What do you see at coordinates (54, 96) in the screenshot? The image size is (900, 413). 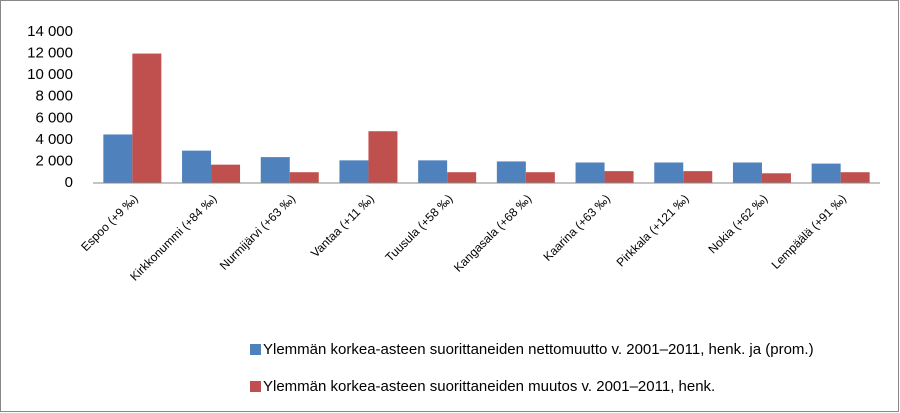 I see `y-tick-label: 8 000` at bounding box center [54, 96].